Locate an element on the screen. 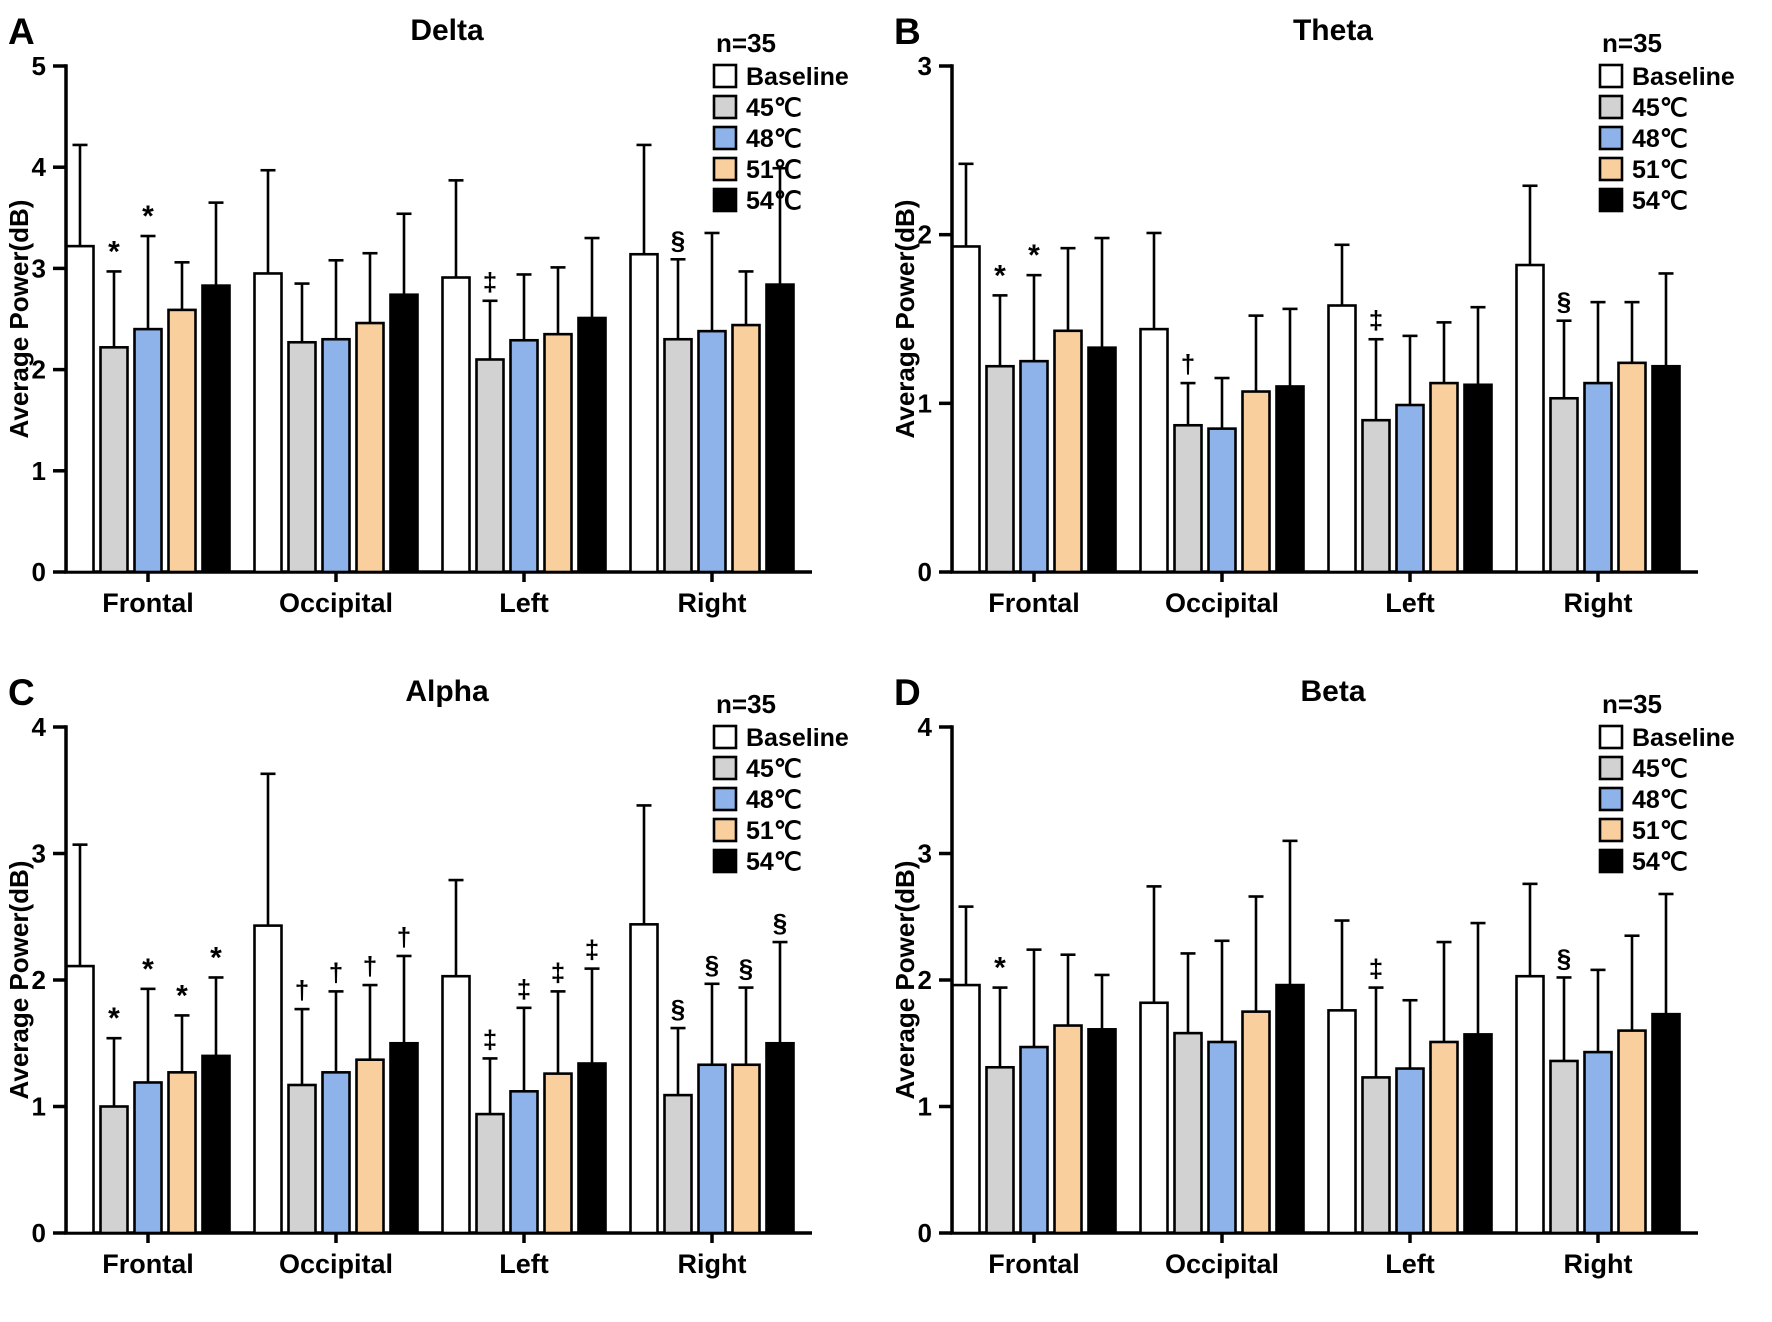 This screenshot has width=1772, height=1322. y-tick-label: 2 is located at coordinates (39, 370).